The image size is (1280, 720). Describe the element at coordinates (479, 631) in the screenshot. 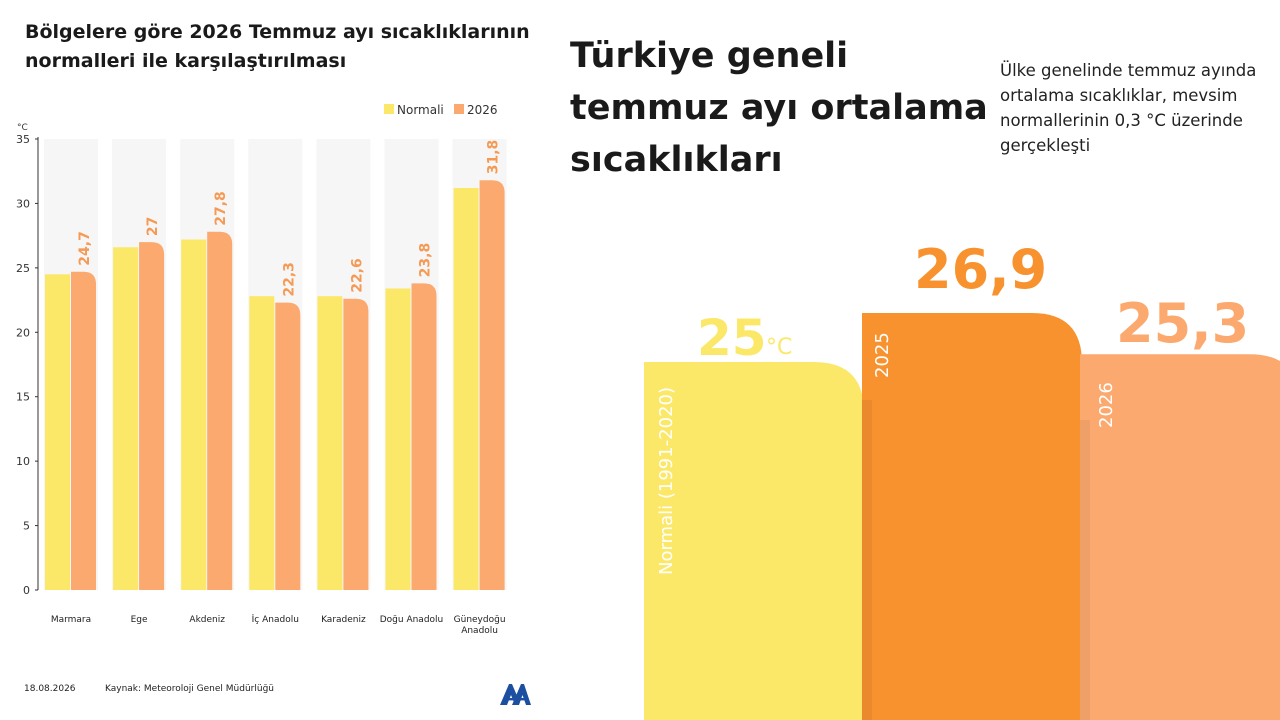

I see `x-category-label: Anadolu` at that location.